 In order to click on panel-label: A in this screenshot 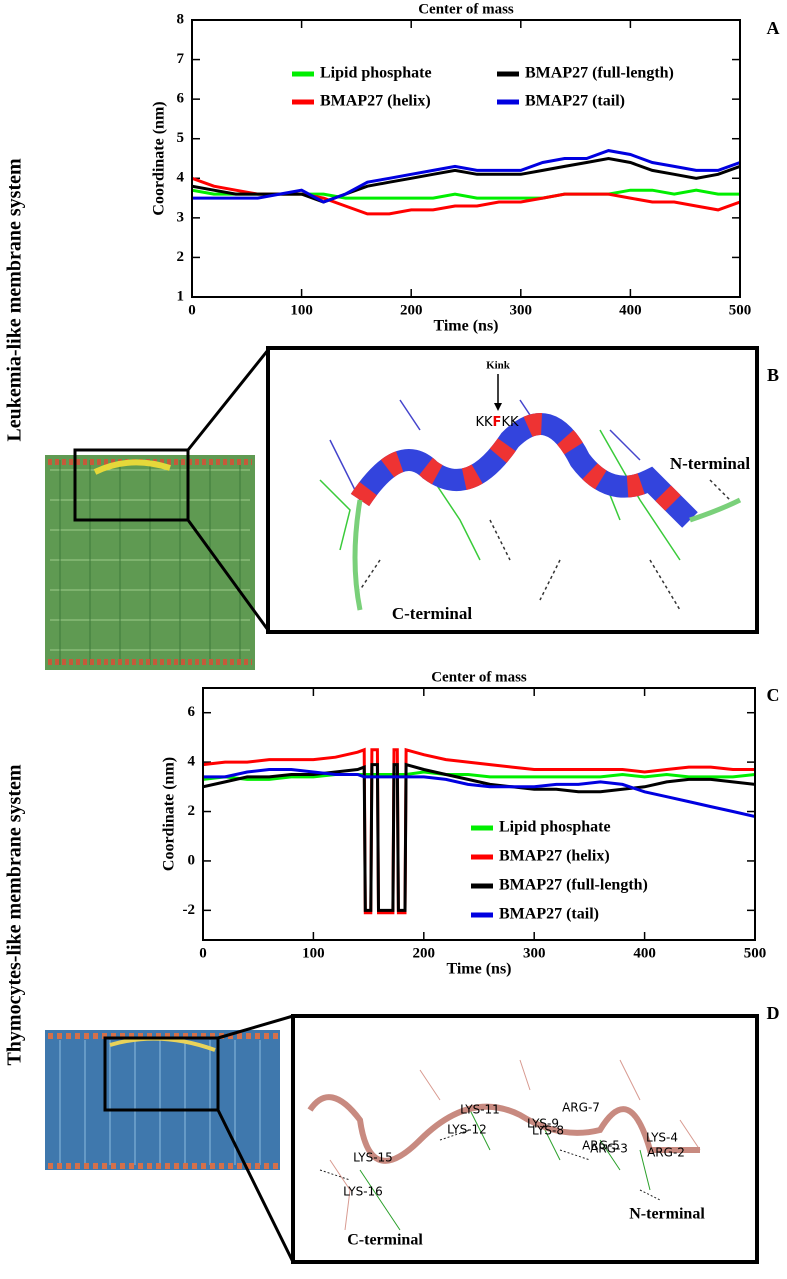, I will do `click(773, 28)`.